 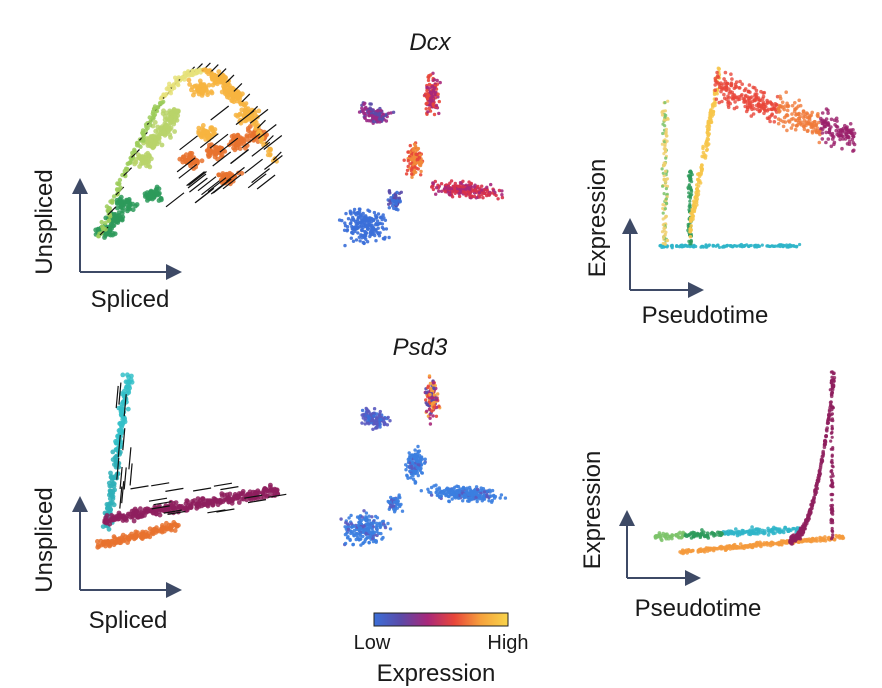 What do you see at coordinates (705, 315) in the screenshot?
I see `dcx-trend-xlabel: Pseudotime` at bounding box center [705, 315].